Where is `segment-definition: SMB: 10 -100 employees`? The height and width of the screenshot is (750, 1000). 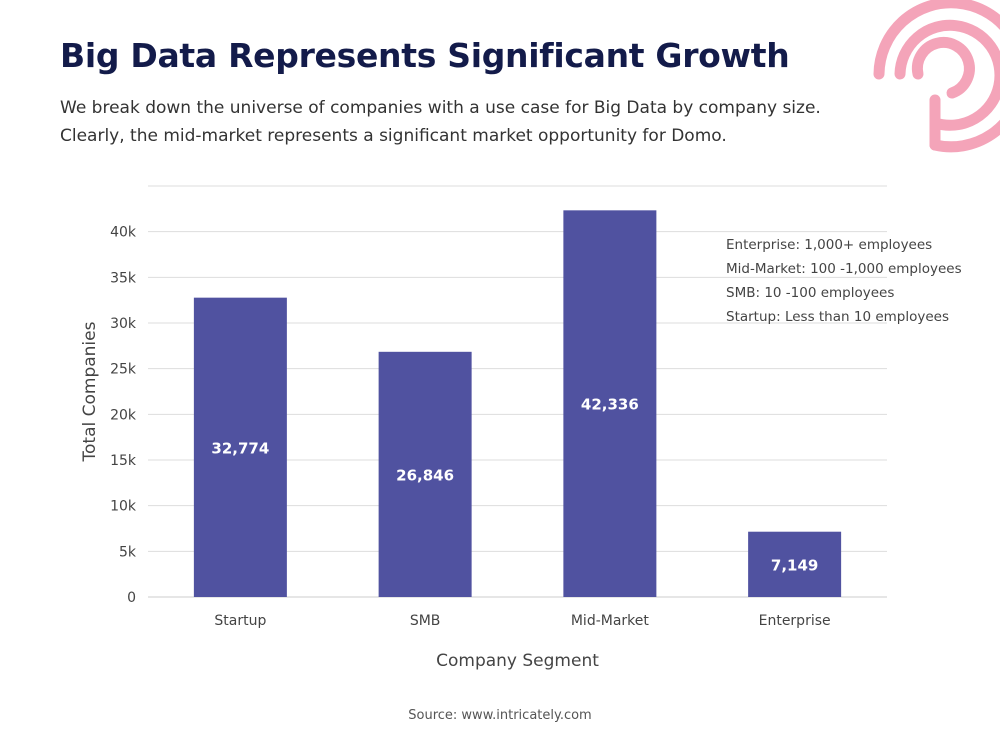
segment-definition: SMB: 10 -100 employees is located at coordinates (810, 293).